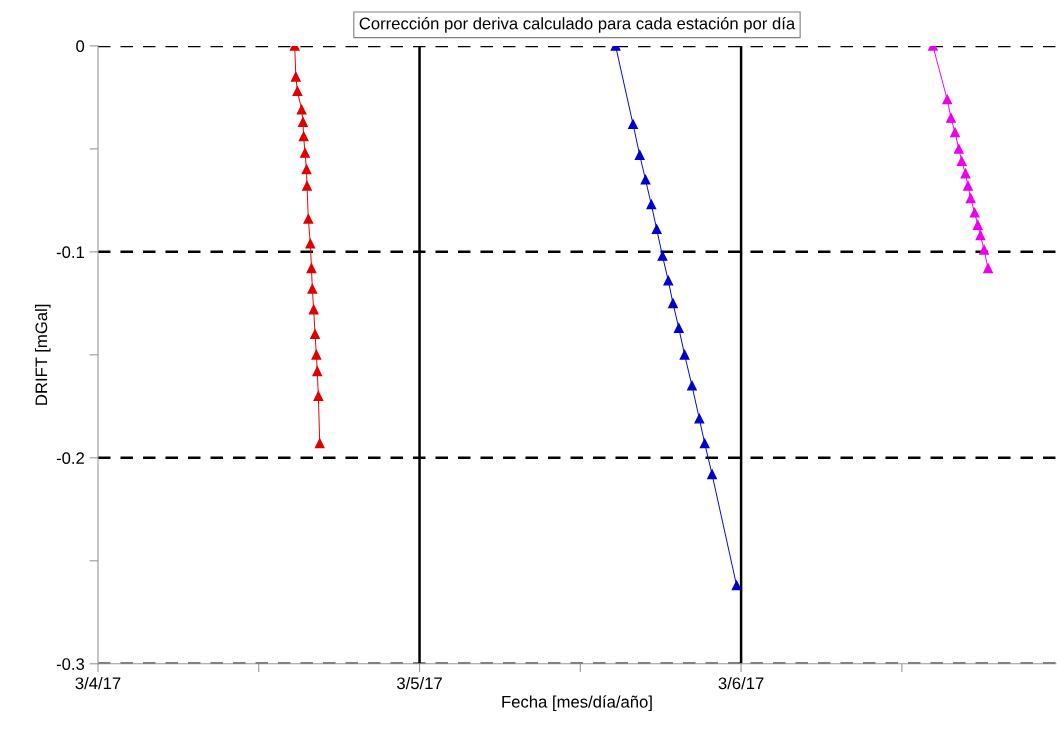 This screenshot has height=740, width=1057. I want to click on y-tick-label: -0.3, so click(70, 664).